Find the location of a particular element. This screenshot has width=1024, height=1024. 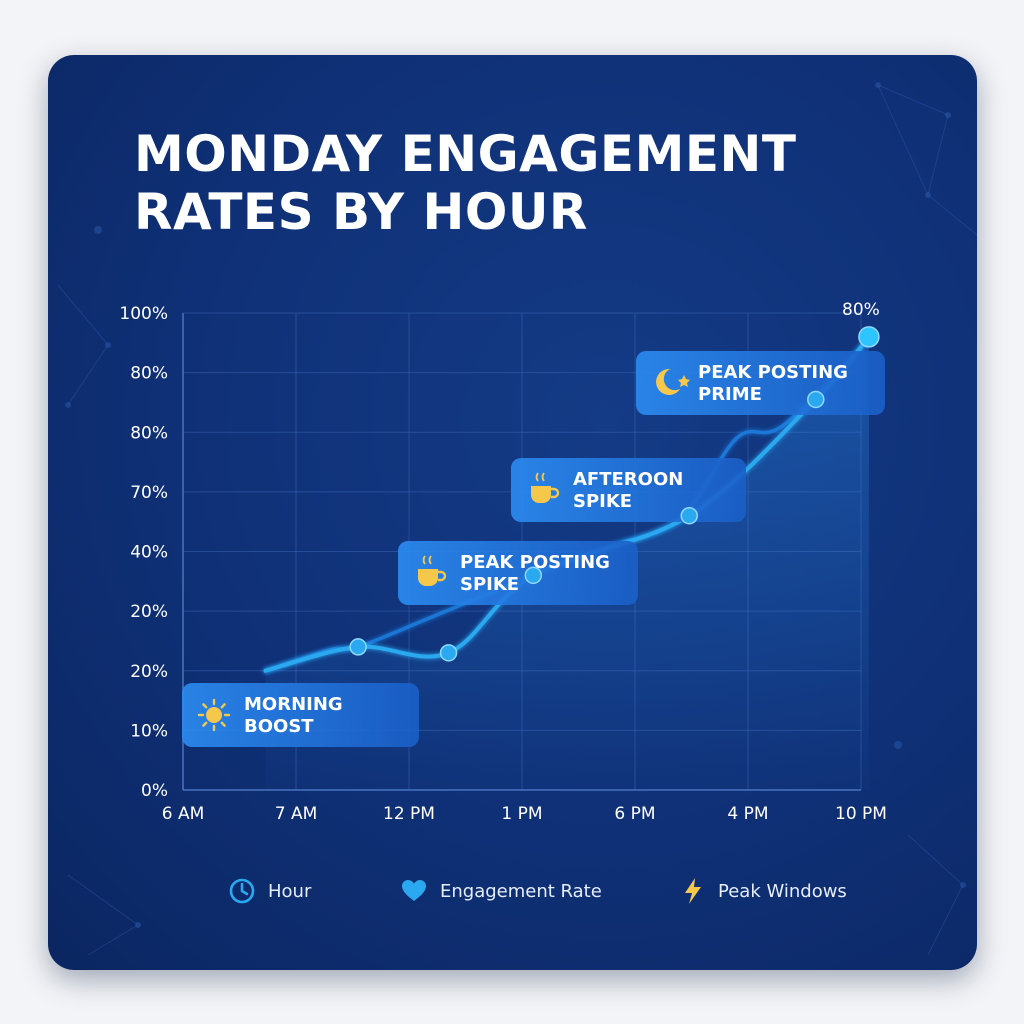

moon is located at coordinates (668, 381).